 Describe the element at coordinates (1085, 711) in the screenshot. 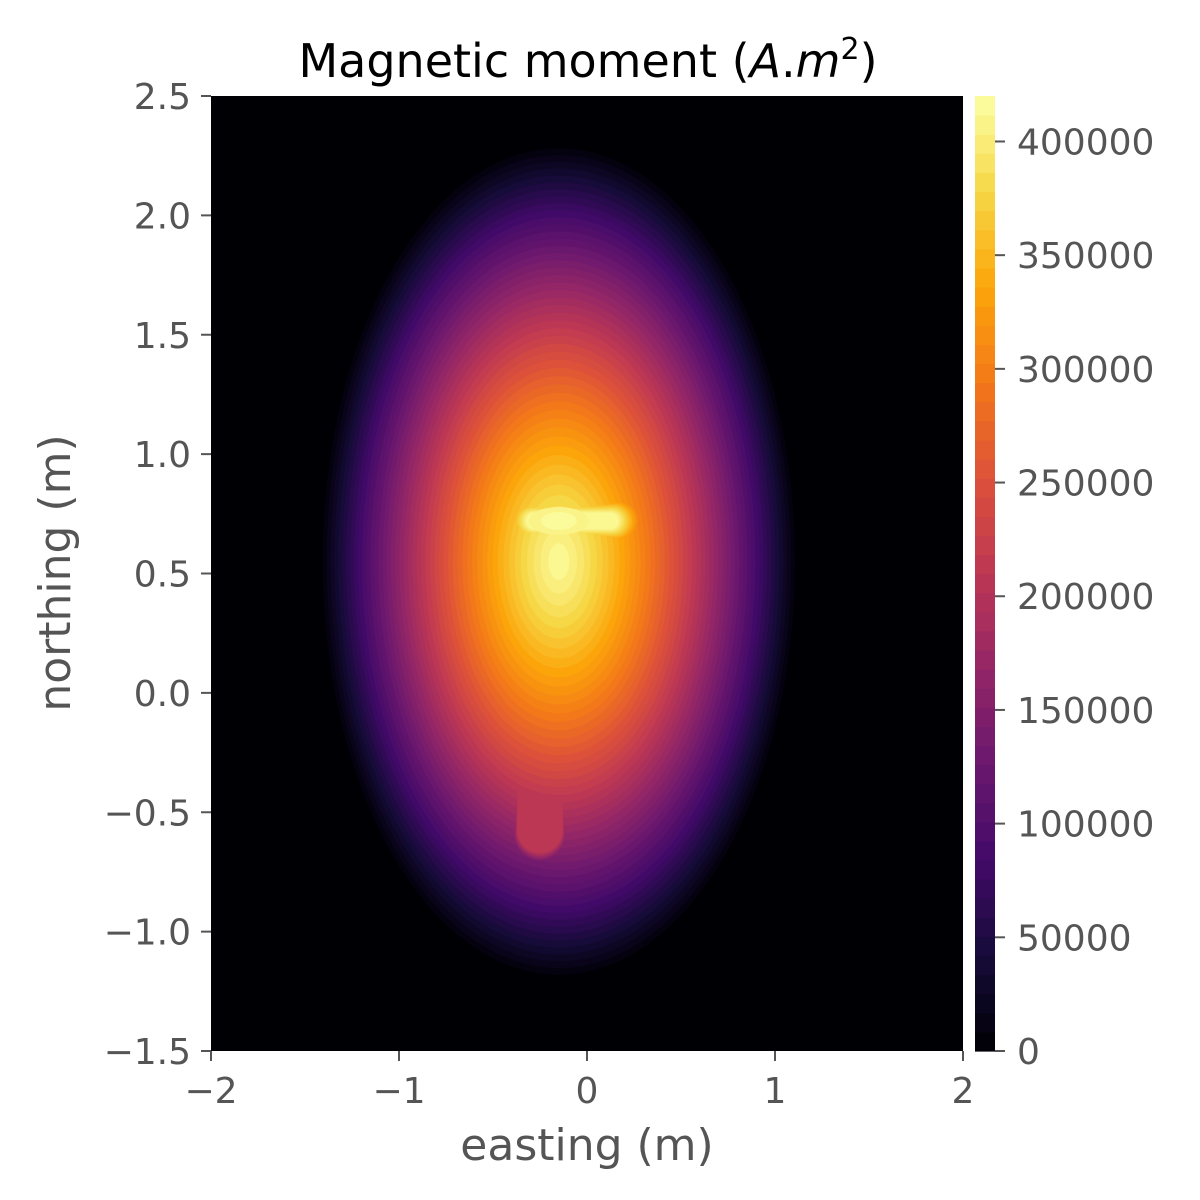

I see `colorbar-tick-label: 150000` at that location.